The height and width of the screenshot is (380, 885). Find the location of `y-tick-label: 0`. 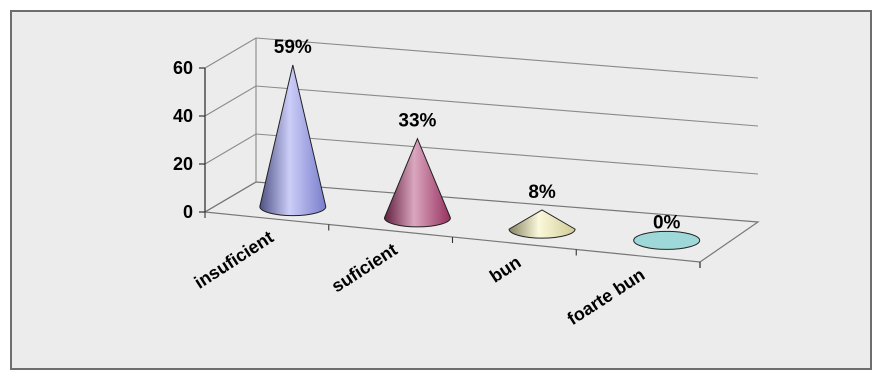

y-tick-label: 0 is located at coordinates (188, 212).